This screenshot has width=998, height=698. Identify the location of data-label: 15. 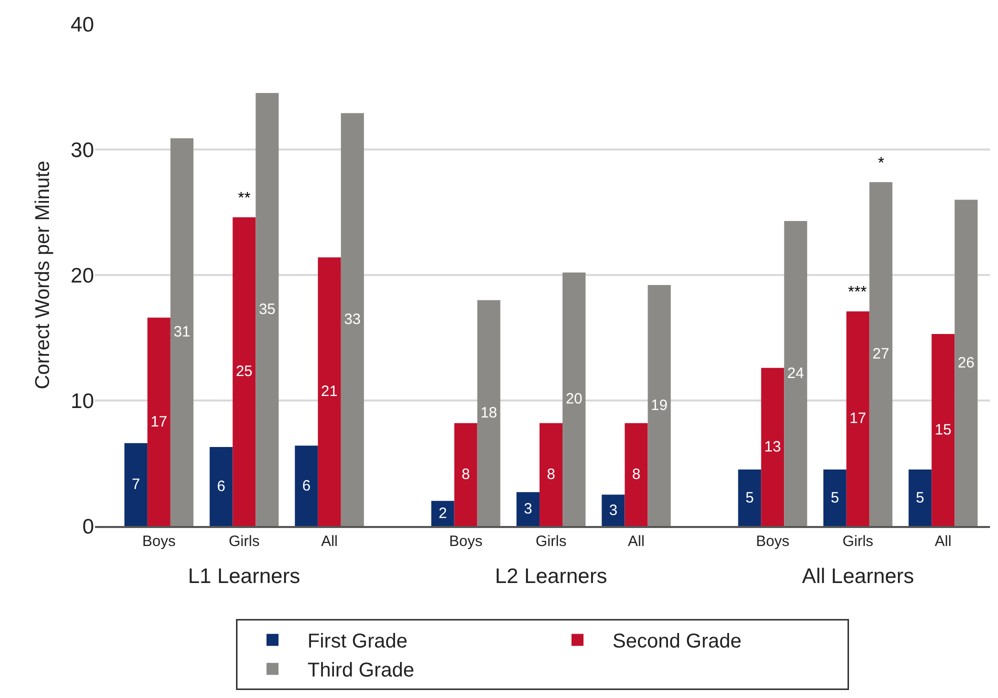
(943, 429).